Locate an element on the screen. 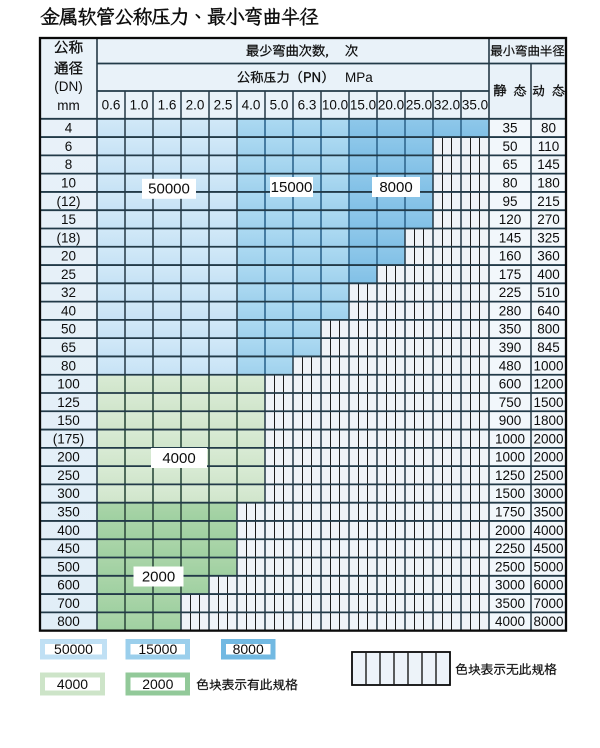 This screenshot has width=600, height=748. svg-text: 1500 is located at coordinates (548, 402).